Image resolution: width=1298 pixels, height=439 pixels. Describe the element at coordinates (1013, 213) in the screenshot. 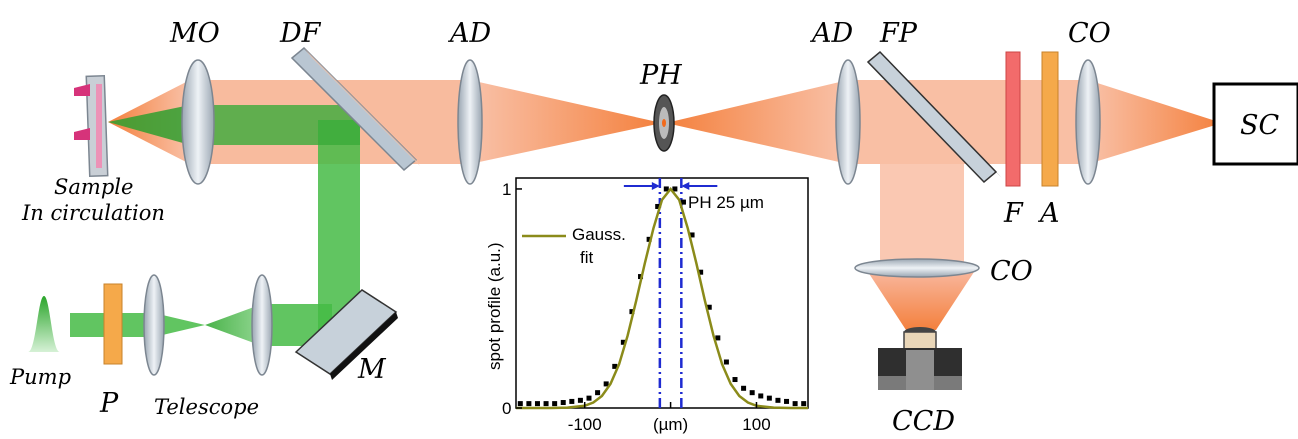

I see `label-f: F` at that location.